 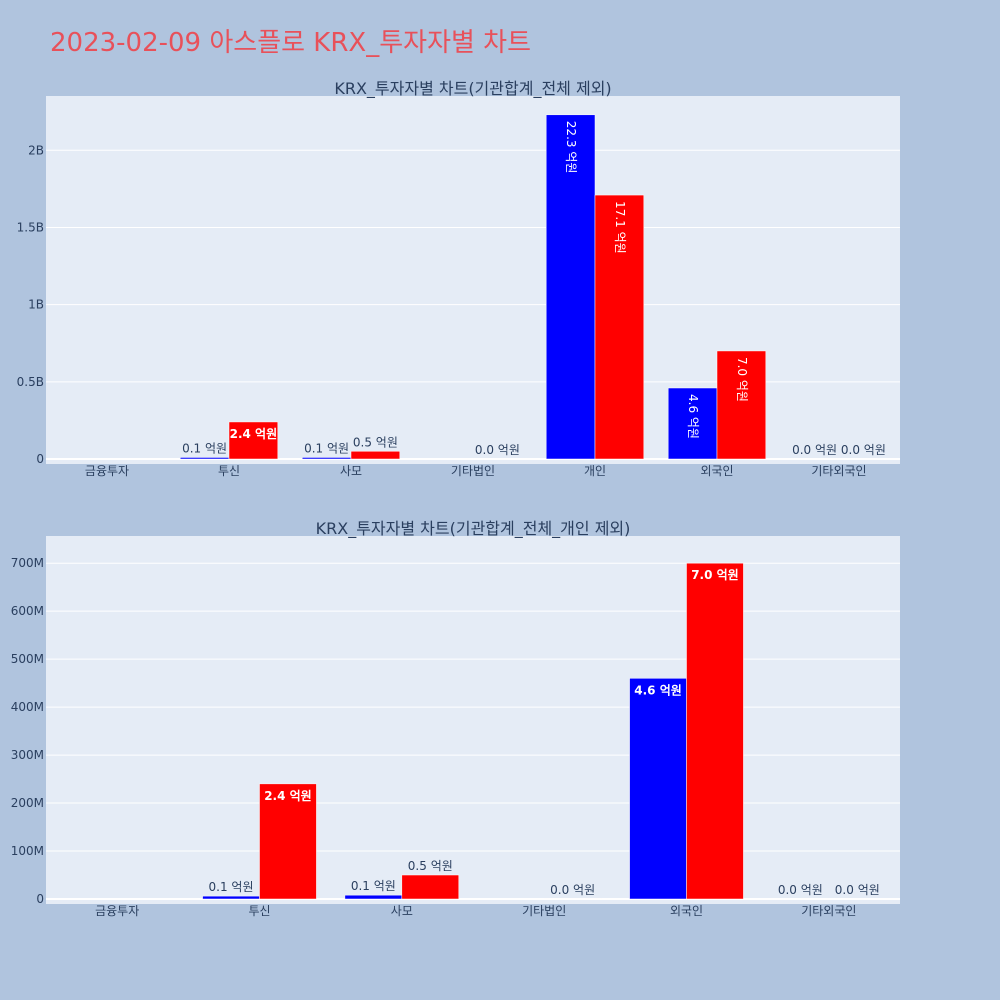 What do you see at coordinates (472, 89) in the screenshot?
I see `chart-title: KRX_투자자별 차트(기관합계_전체 제외)` at bounding box center [472, 89].